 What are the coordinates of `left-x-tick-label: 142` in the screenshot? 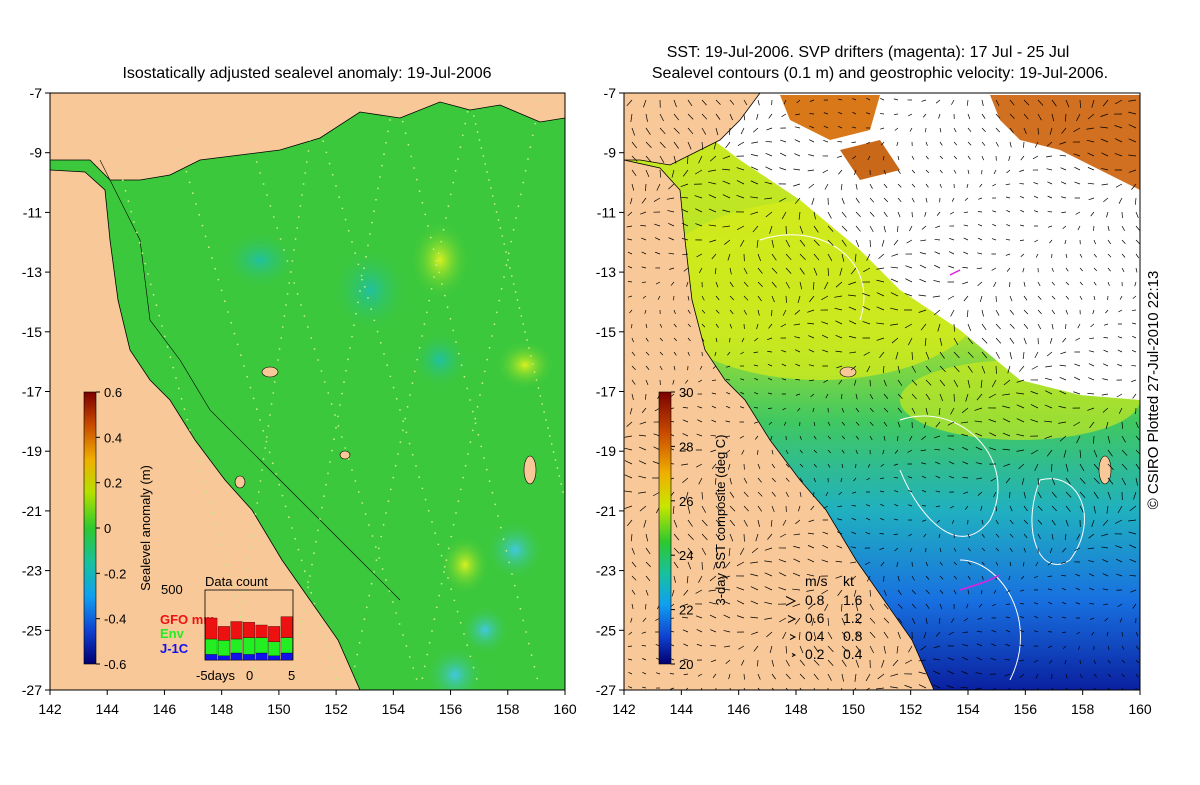 It's located at (50, 709).